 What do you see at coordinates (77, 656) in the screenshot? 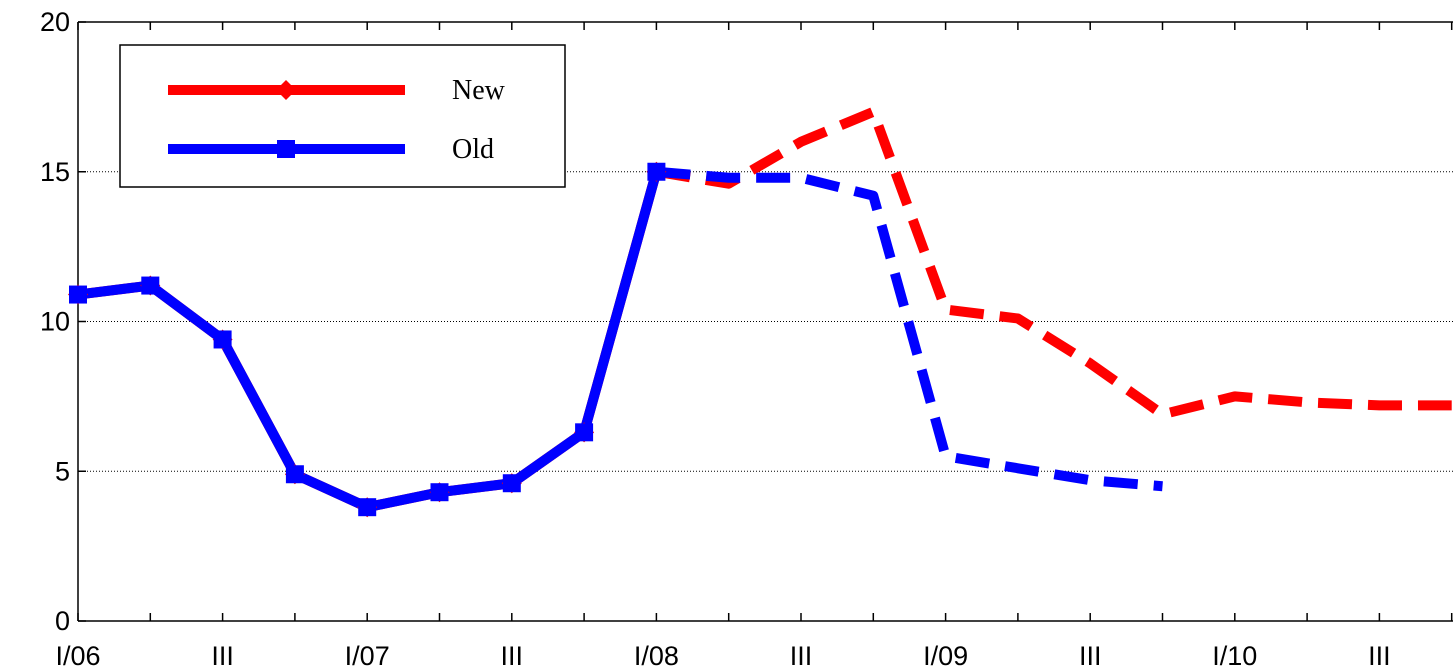
I see `x-tick-label: I/06` at bounding box center [77, 656].